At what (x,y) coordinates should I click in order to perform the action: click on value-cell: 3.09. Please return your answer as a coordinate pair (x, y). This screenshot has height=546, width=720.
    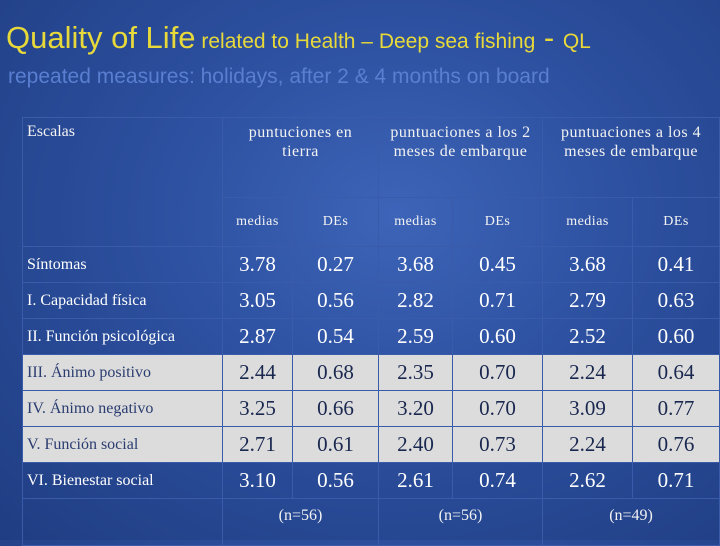
    Looking at the image, I should click on (588, 408).